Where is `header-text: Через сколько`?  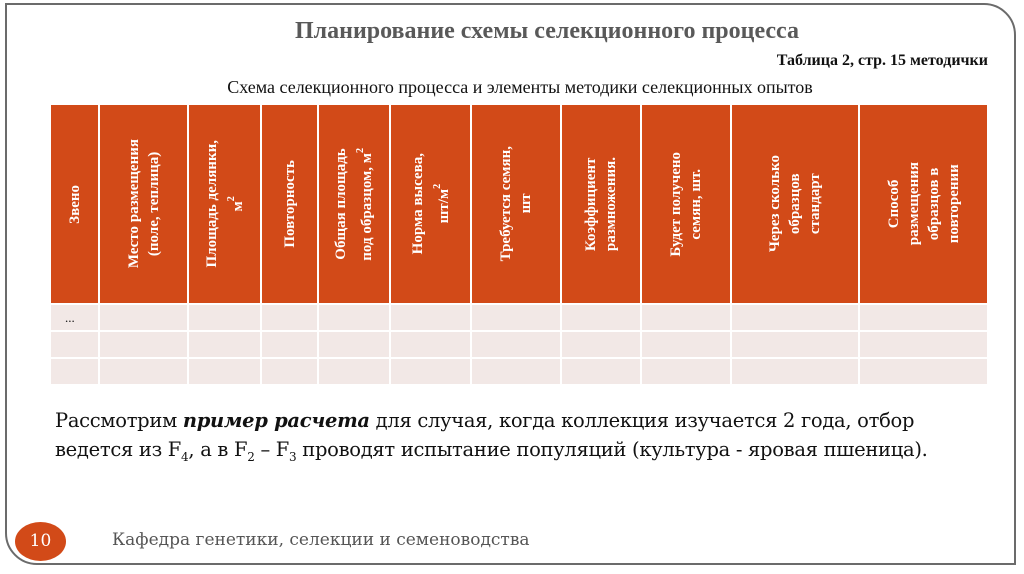
header-text: Через сколько is located at coordinates (775, 204).